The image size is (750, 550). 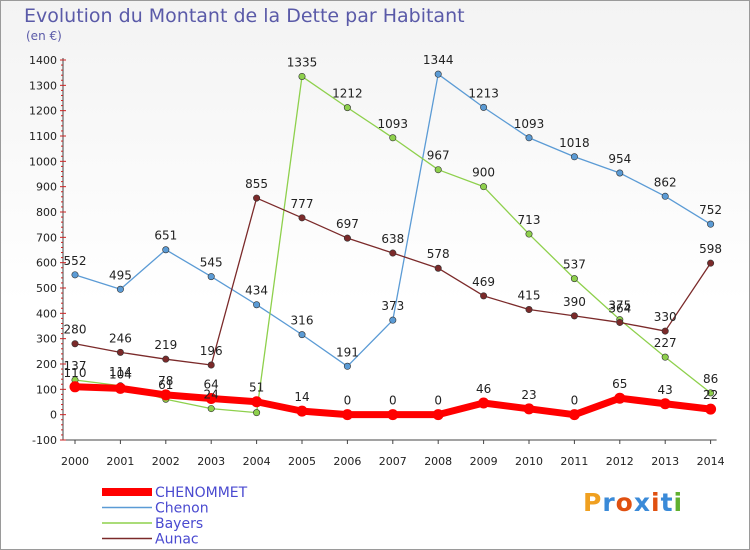 I want to click on data-label-aunac: 330, so click(x=665, y=317).